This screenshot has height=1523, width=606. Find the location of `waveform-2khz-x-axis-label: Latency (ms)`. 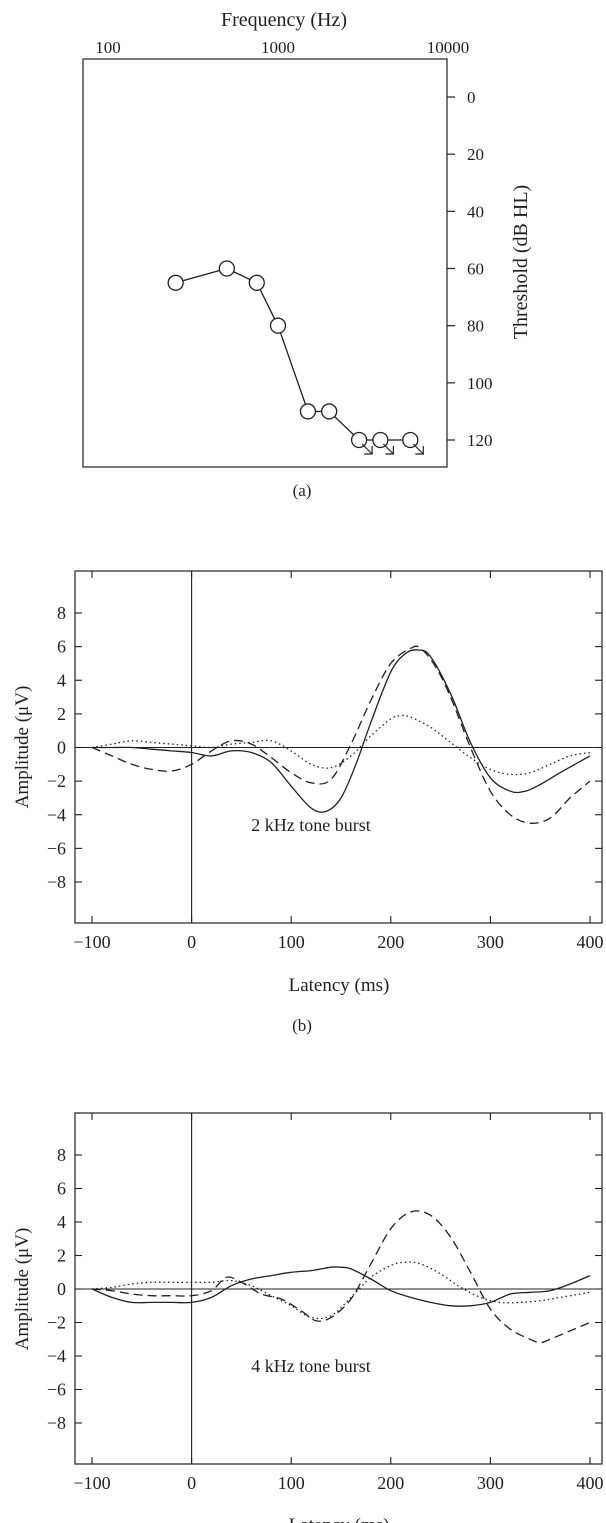

waveform-2khz-x-axis-label: Latency (ms) is located at coordinates (339, 985).